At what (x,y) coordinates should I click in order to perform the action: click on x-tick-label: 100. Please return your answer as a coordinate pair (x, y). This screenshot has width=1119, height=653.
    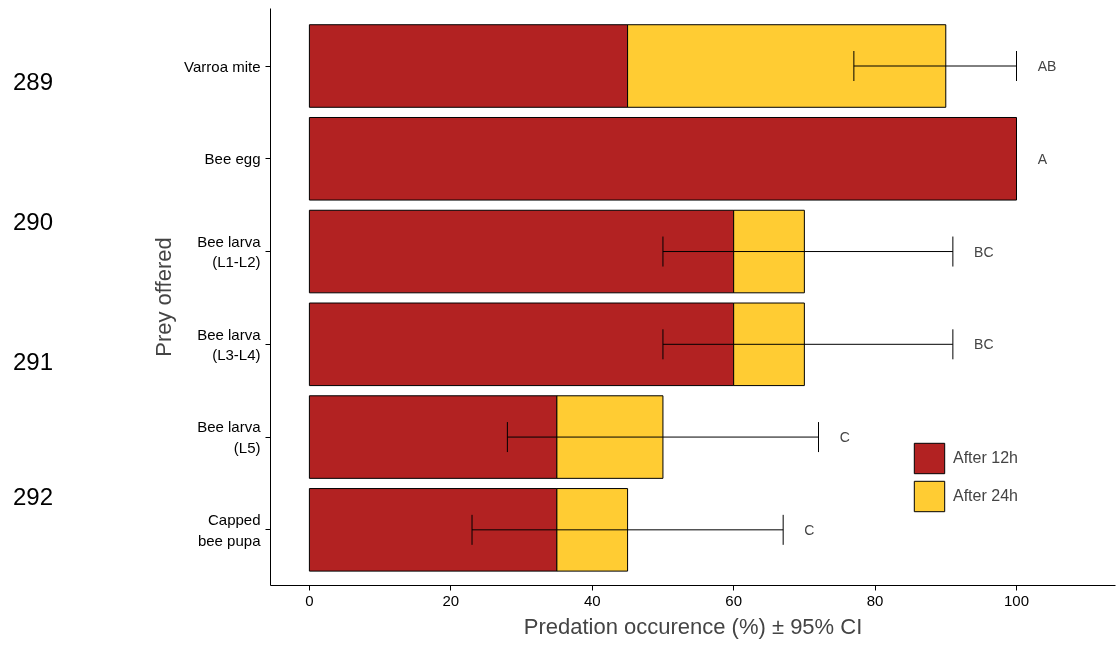
    Looking at the image, I should click on (1016, 600).